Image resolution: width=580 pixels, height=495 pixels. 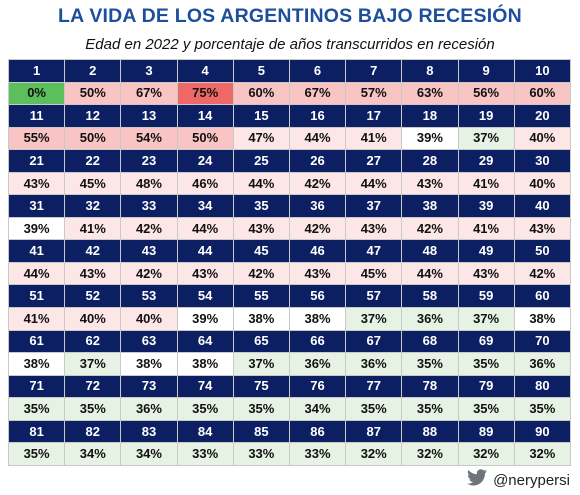 What do you see at coordinates (542, 431) in the screenshot?
I see `age-cell: 90` at bounding box center [542, 431].